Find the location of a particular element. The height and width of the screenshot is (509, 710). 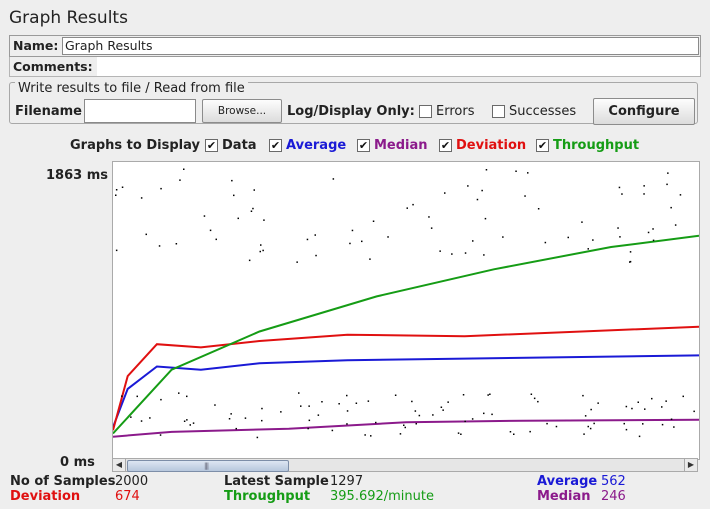

successes-checkbox is located at coordinates (498, 111).